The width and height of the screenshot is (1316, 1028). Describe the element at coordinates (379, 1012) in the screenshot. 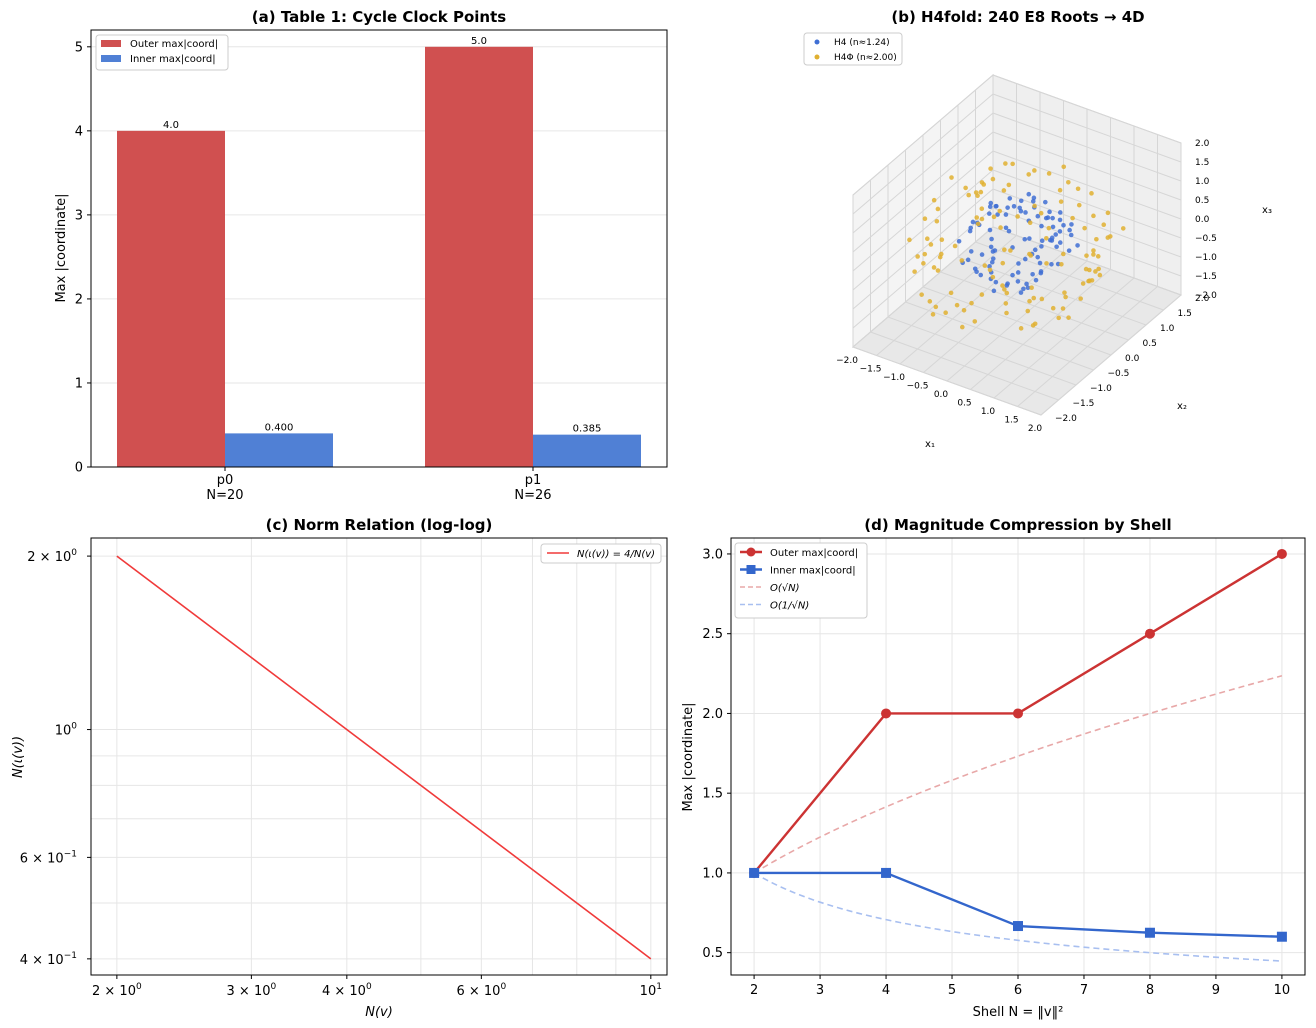

I see `panel-c-x-axis-label: N(v)` at that location.